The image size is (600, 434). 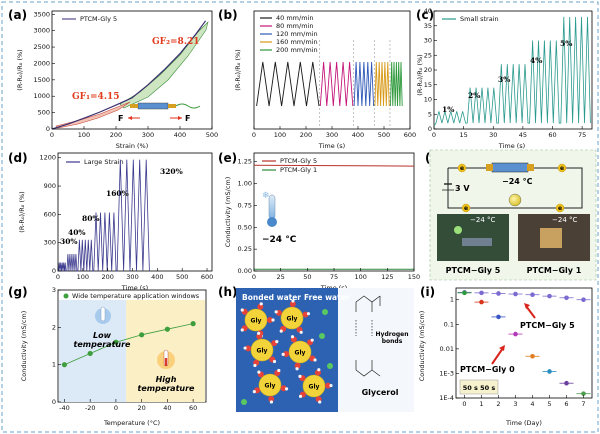 What do you see at coordinates (54, 290) in the screenshot?
I see `y-tick-label: 3` at bounding box center [54, 290].